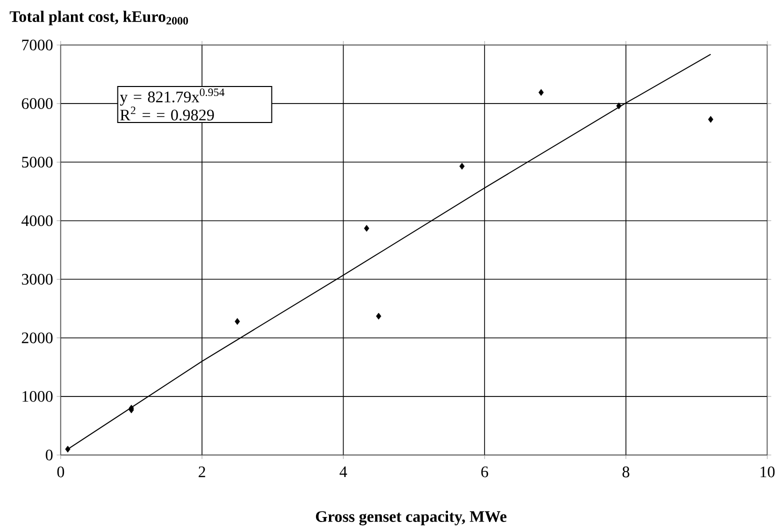  I want to click on chart-title: Total plant cost, kEuro$_{2000}$, so click(99, 18).